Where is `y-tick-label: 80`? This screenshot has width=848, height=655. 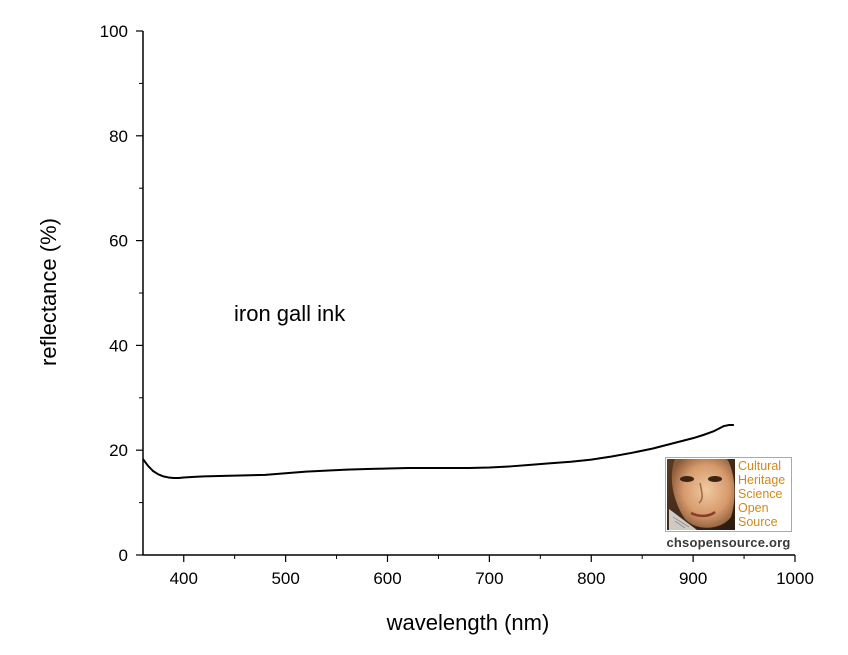
y-tick-label: 80 is located at coordinates (118, 136).